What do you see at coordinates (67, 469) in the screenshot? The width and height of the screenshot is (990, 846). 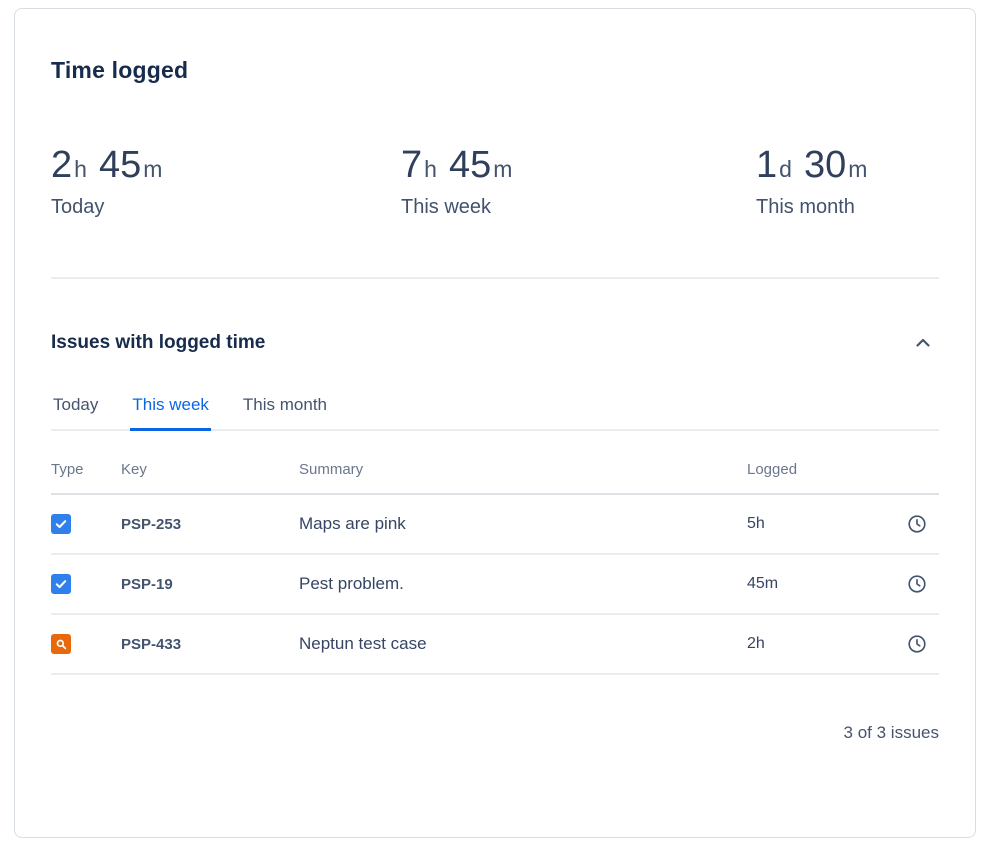 I see `column-header-type: Type` at bounding box center [67, 469].